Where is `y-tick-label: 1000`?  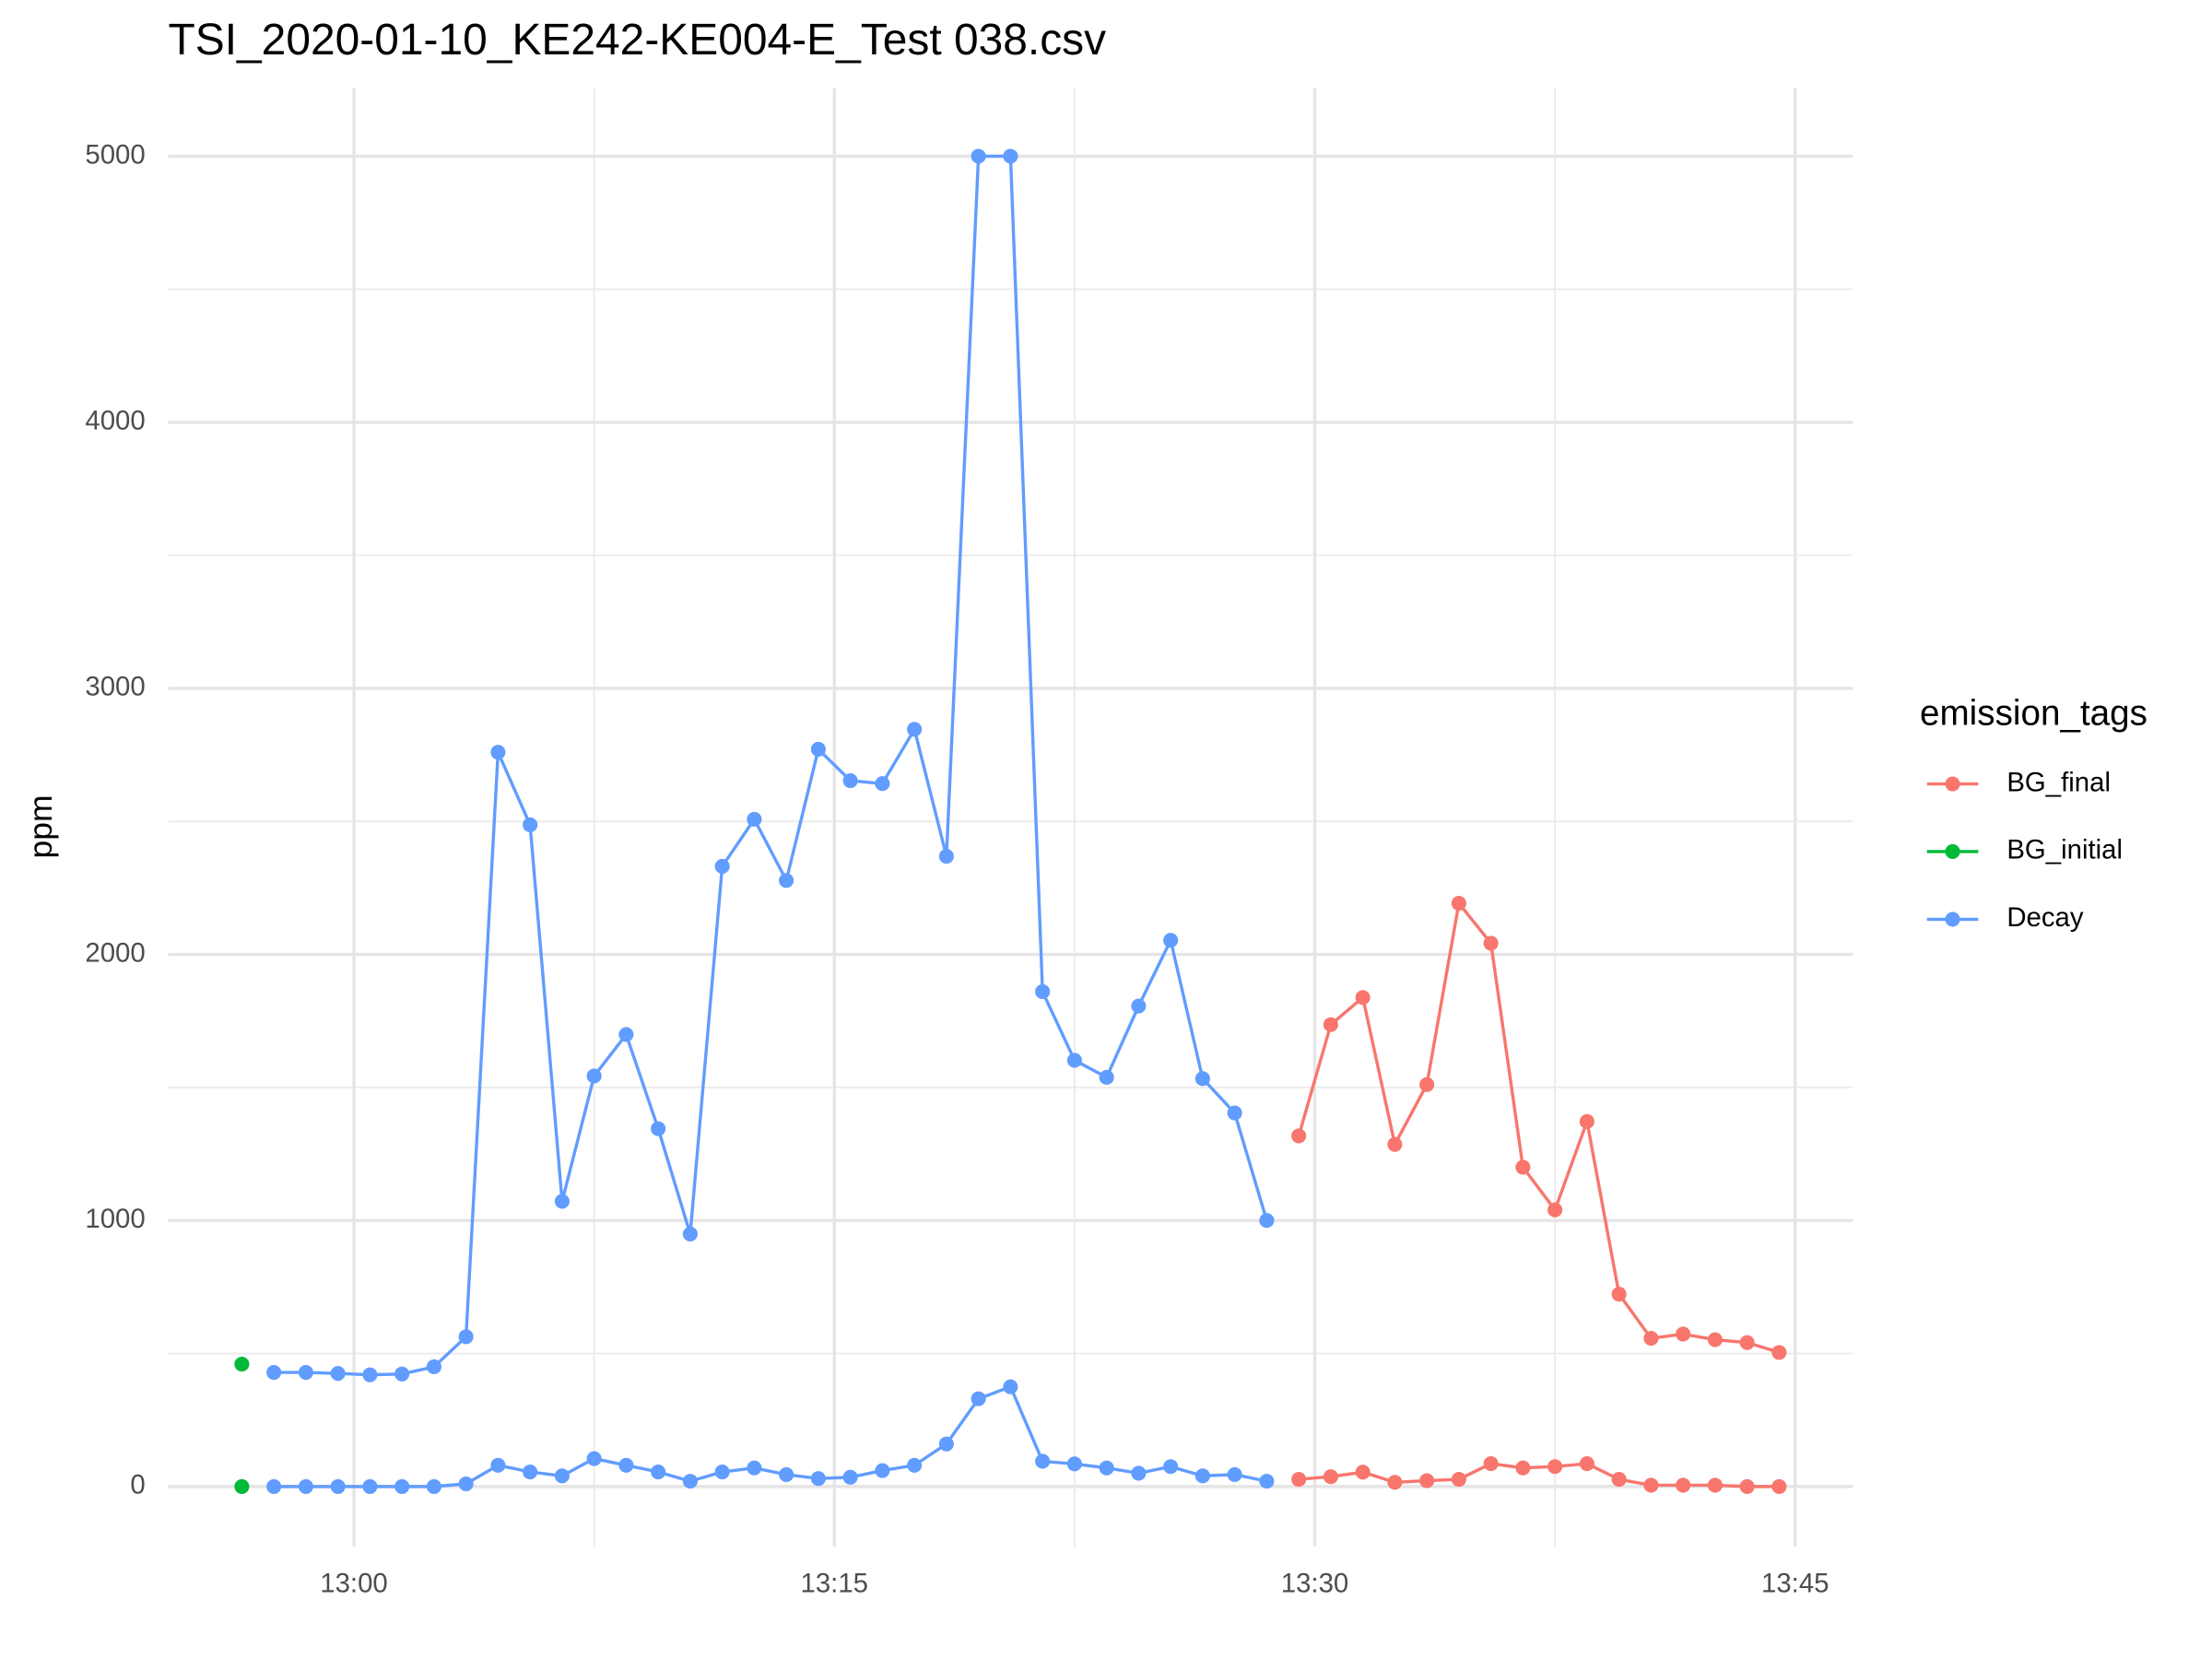 y-tick-label: 1000 is located at coordinates (115, 1219).